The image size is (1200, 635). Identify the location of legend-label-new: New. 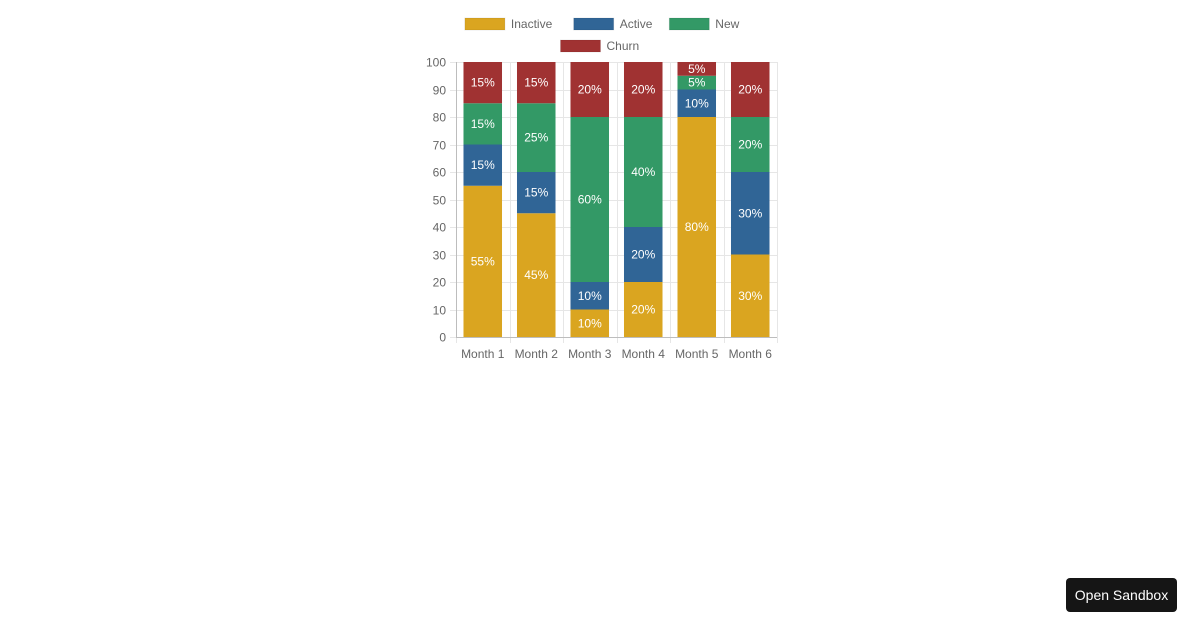
(727, 24).